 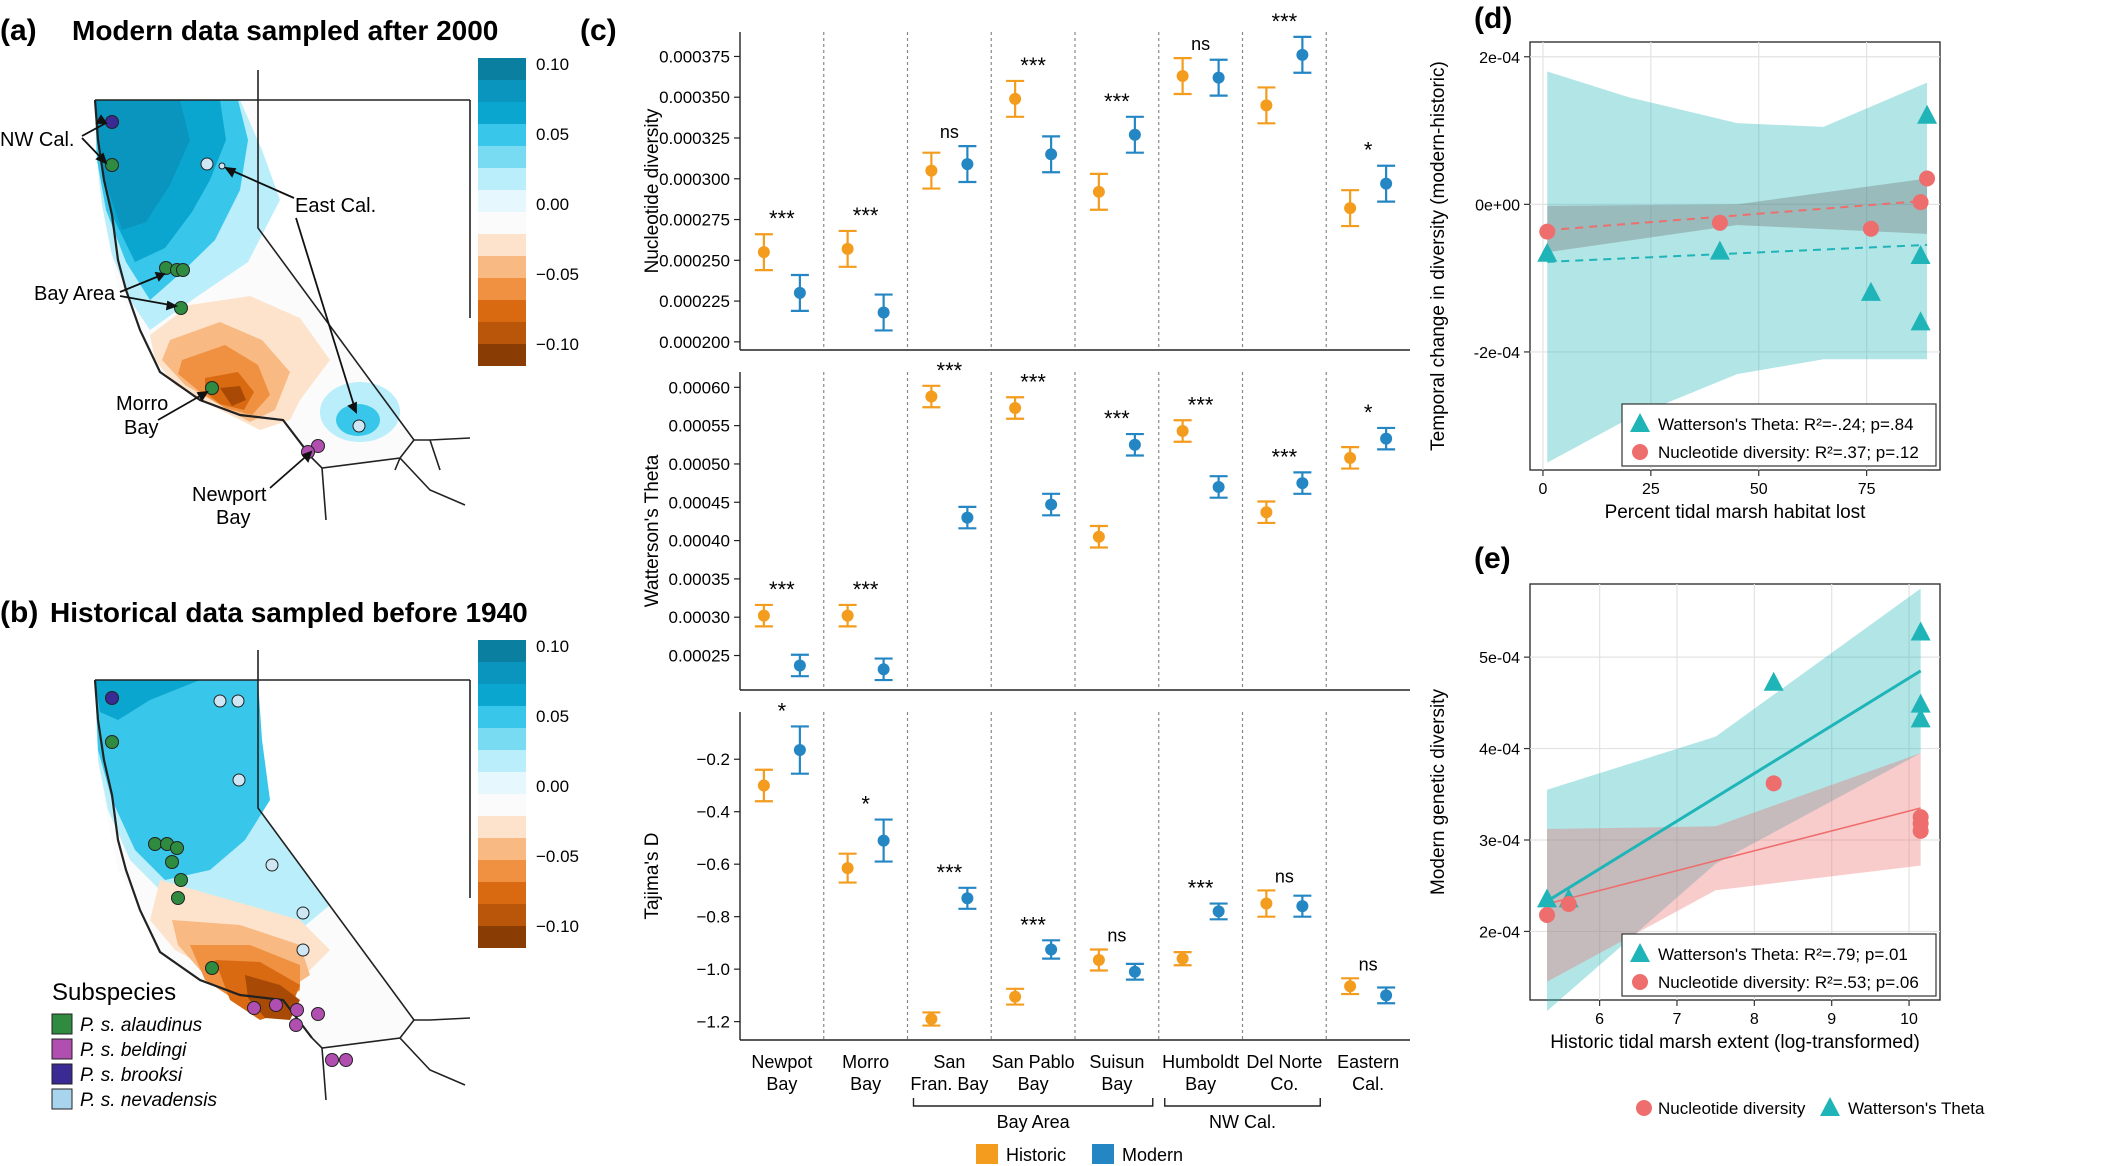 What do you see at coordinates (694, 97) in the screenshot?
I see `y-tick-label: 0.000350` at bounding box center [694, 97].